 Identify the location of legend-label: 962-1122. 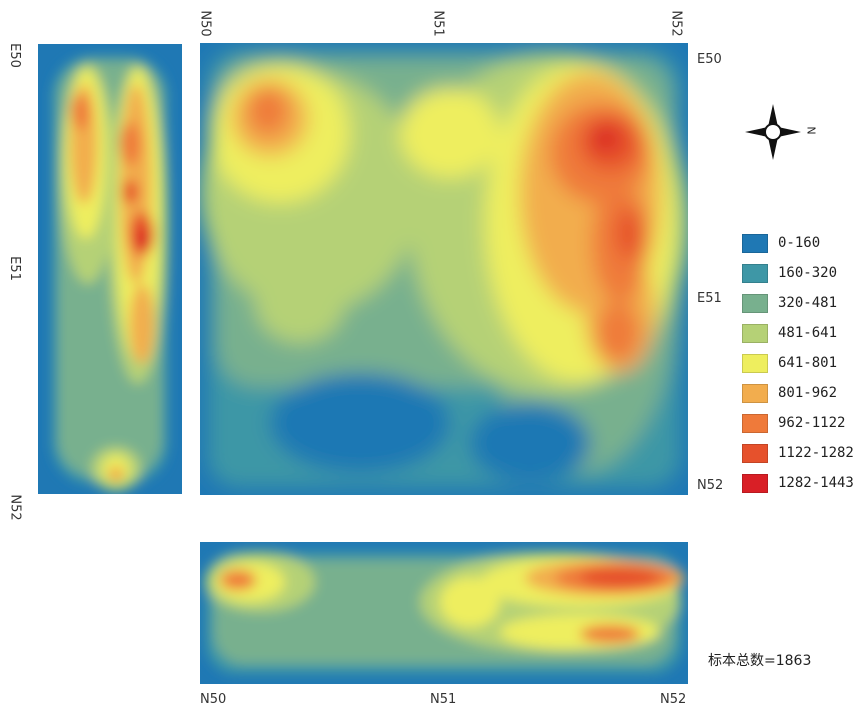
(812, 423).